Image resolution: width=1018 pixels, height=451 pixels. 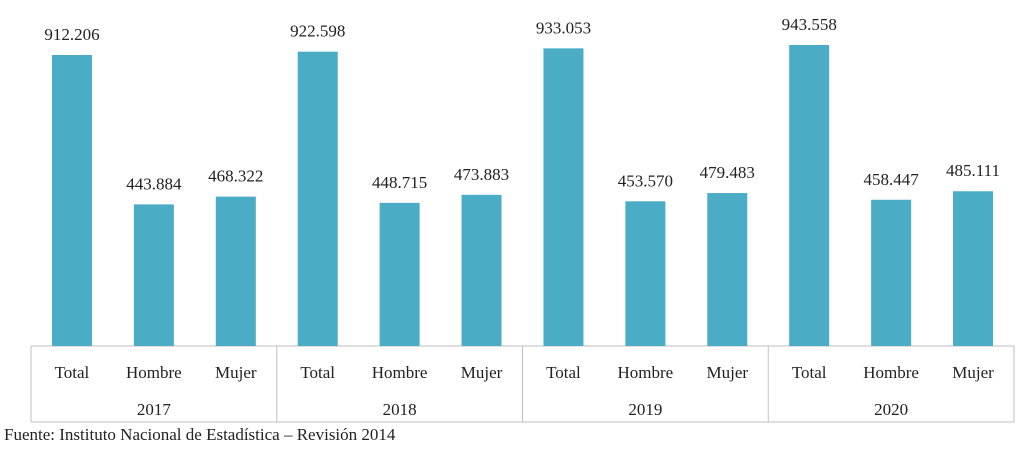 I want to click on data-label: 458.447, so click(x=892, y=179).